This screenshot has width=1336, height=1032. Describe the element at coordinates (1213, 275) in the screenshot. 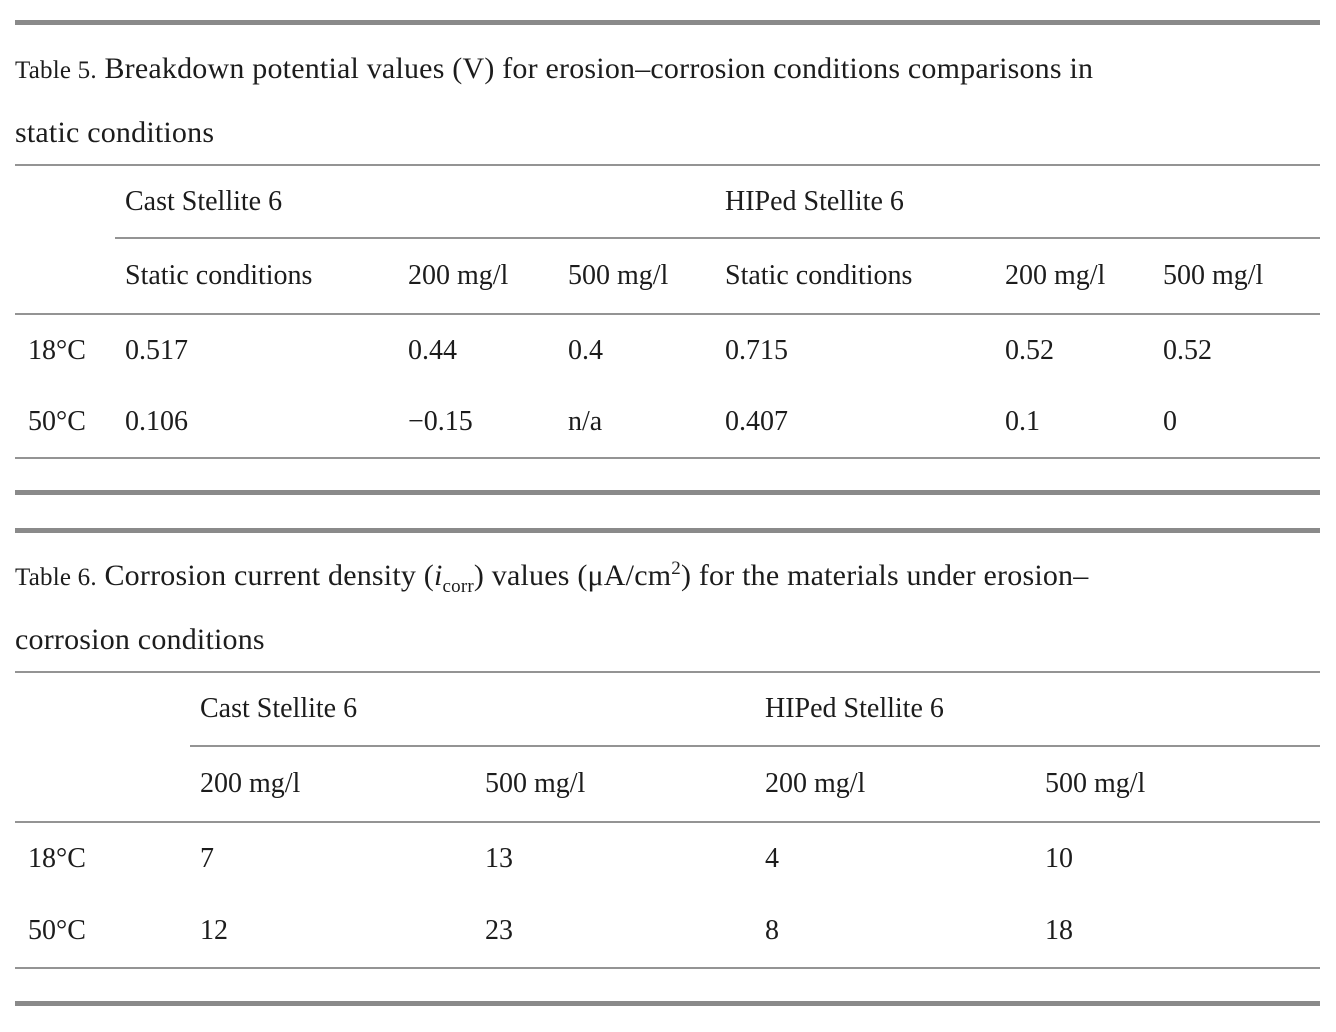

I see `table5-subheader-500-hiped: 500 mg/l` at that location.